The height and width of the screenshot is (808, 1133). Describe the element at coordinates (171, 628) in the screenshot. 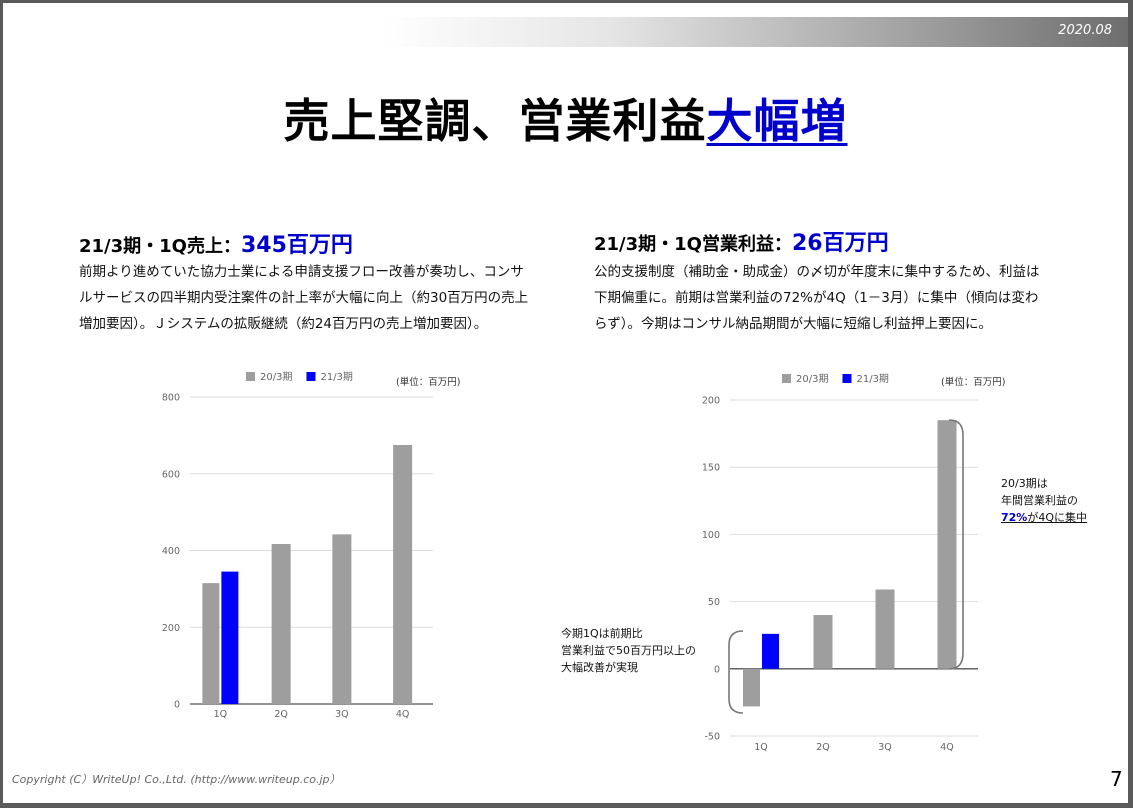

I see `sales-chart-y-tick-label: 200` at that location.